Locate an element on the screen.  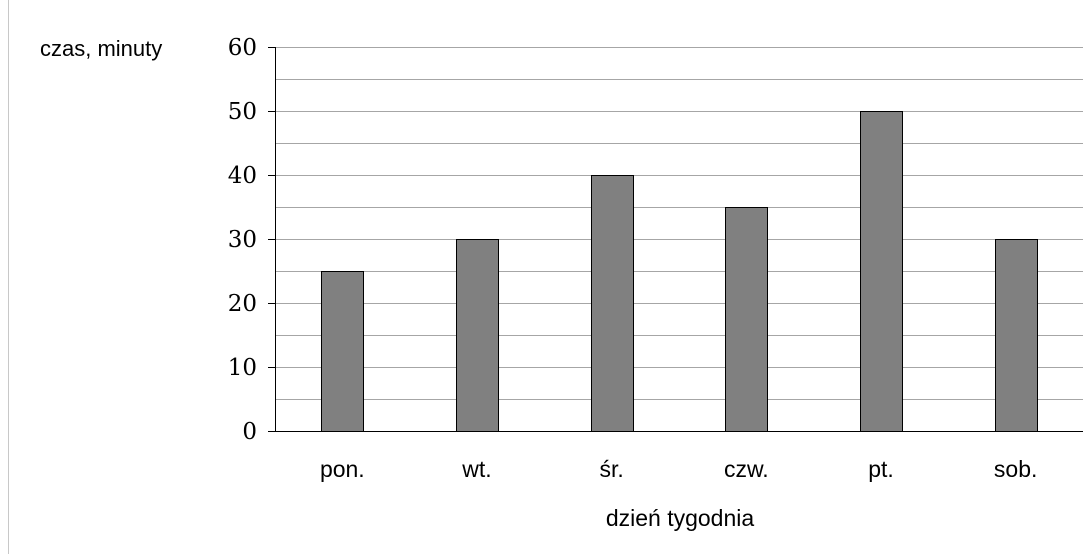
x-tick-label: czw. is located at coordinates (746, 469).